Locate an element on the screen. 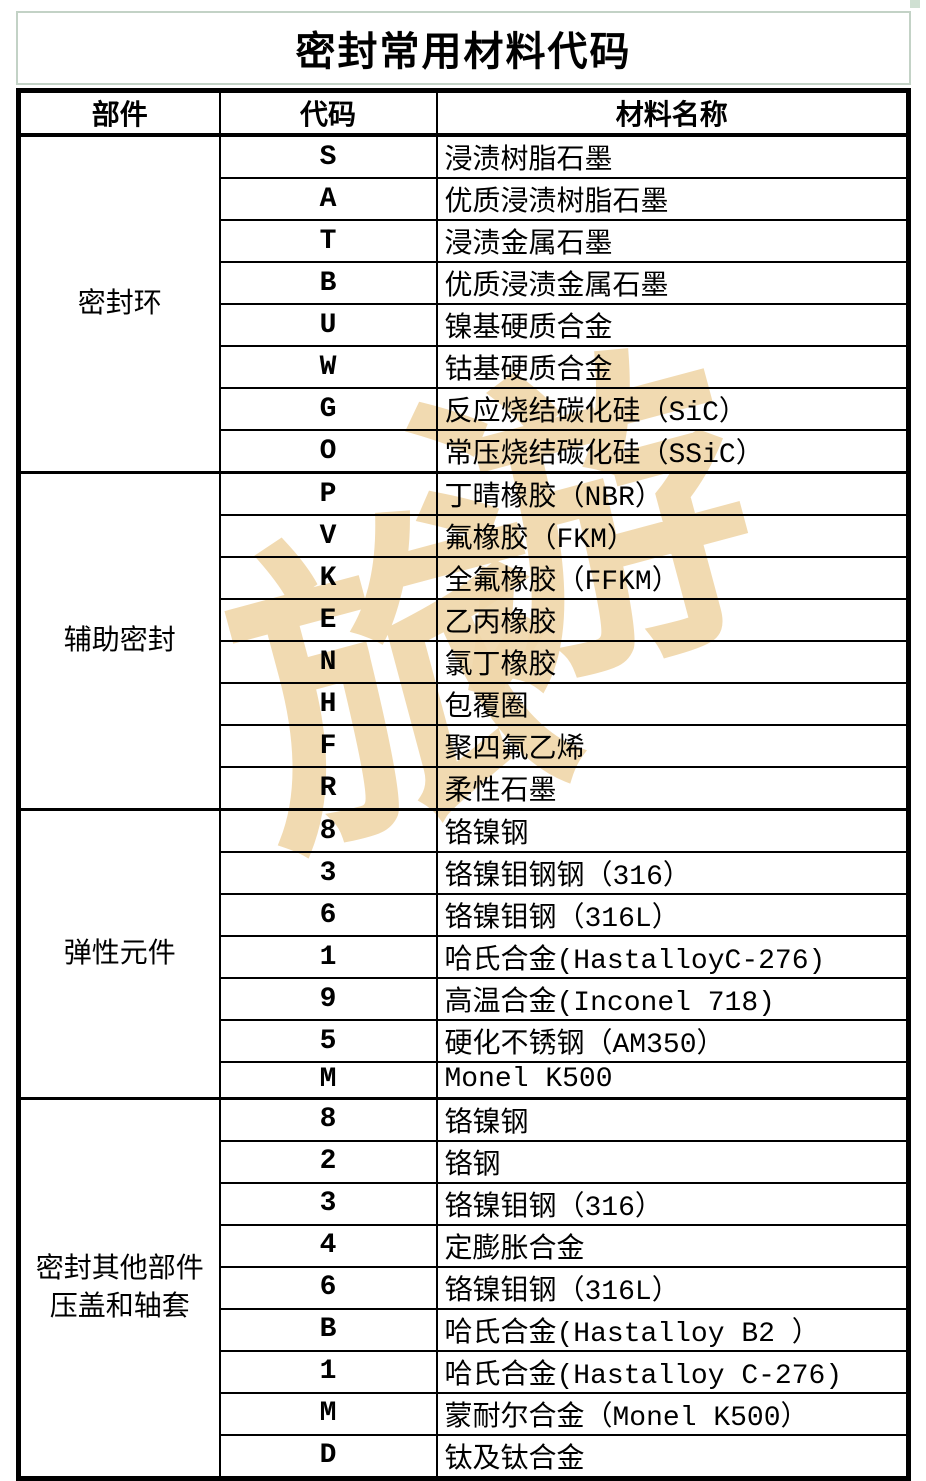  material-cell: 钛及钛合金 is located at coordinates (672, 1456).